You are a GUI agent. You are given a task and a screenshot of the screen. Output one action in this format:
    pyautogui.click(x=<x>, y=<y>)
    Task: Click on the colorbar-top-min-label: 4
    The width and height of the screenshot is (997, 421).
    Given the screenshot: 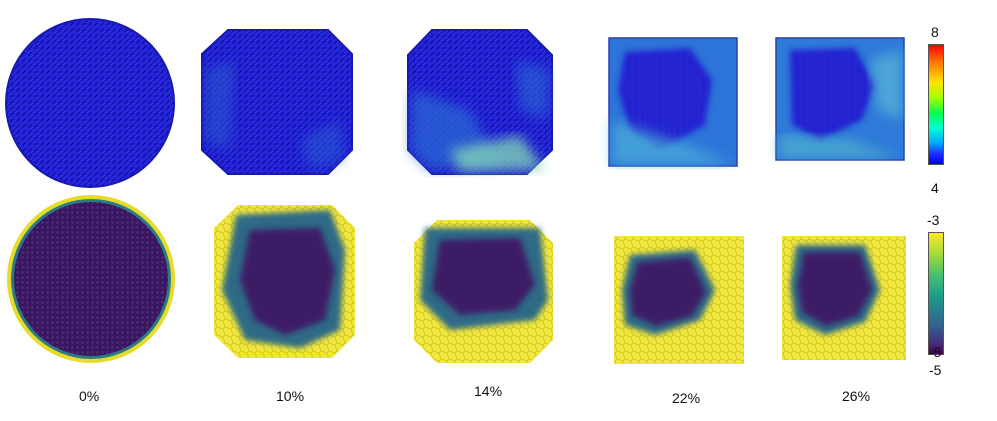 What is the action you would take?
    pyautogui.click(x=935, y=188)
    